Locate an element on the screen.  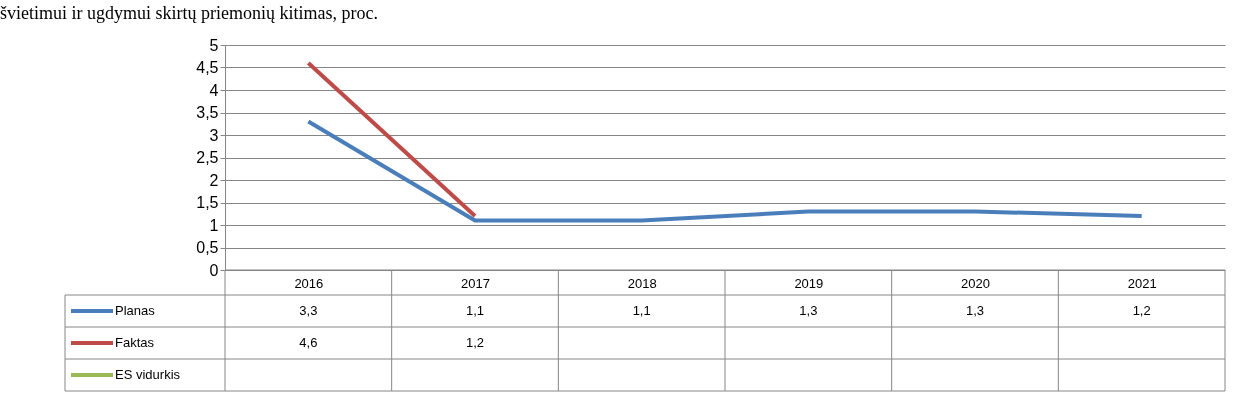
y-tick-label: 3 is located at coordinates (214, 135).